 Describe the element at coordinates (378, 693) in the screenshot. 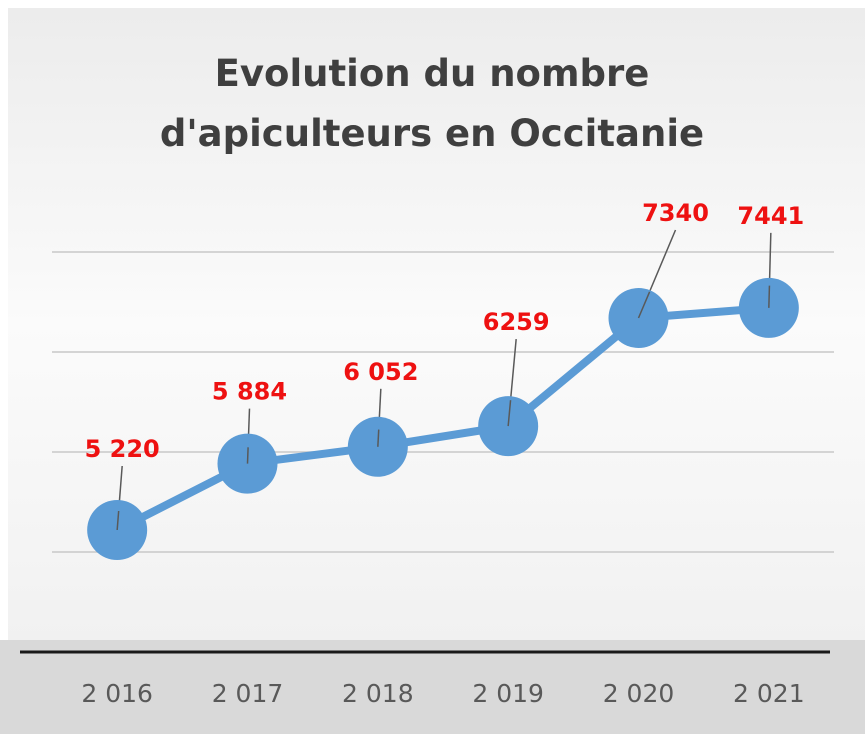

I see `x-tick-label: 2 018` at that location.